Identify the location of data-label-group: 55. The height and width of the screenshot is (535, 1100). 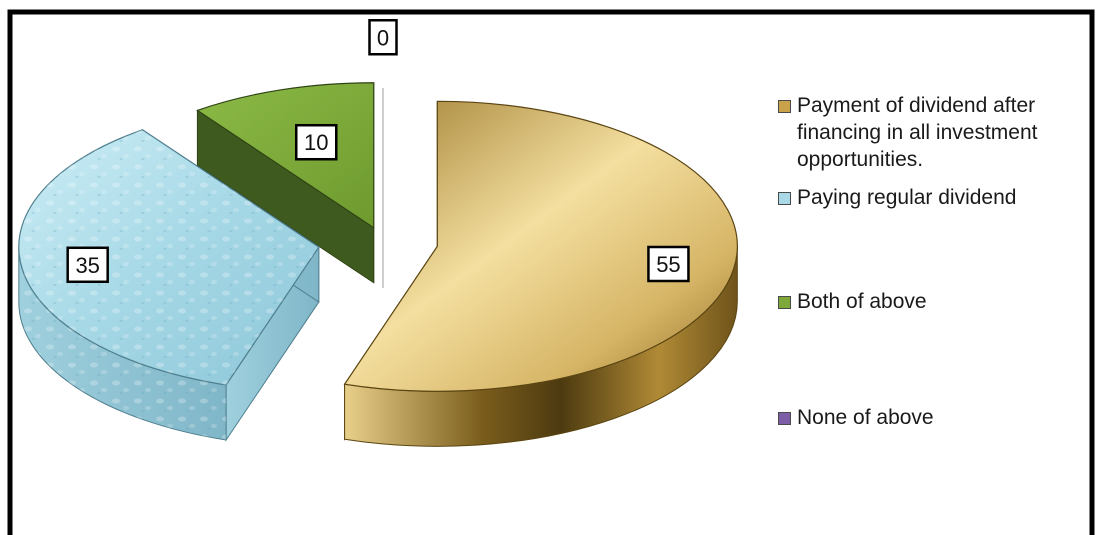
(668, 264).